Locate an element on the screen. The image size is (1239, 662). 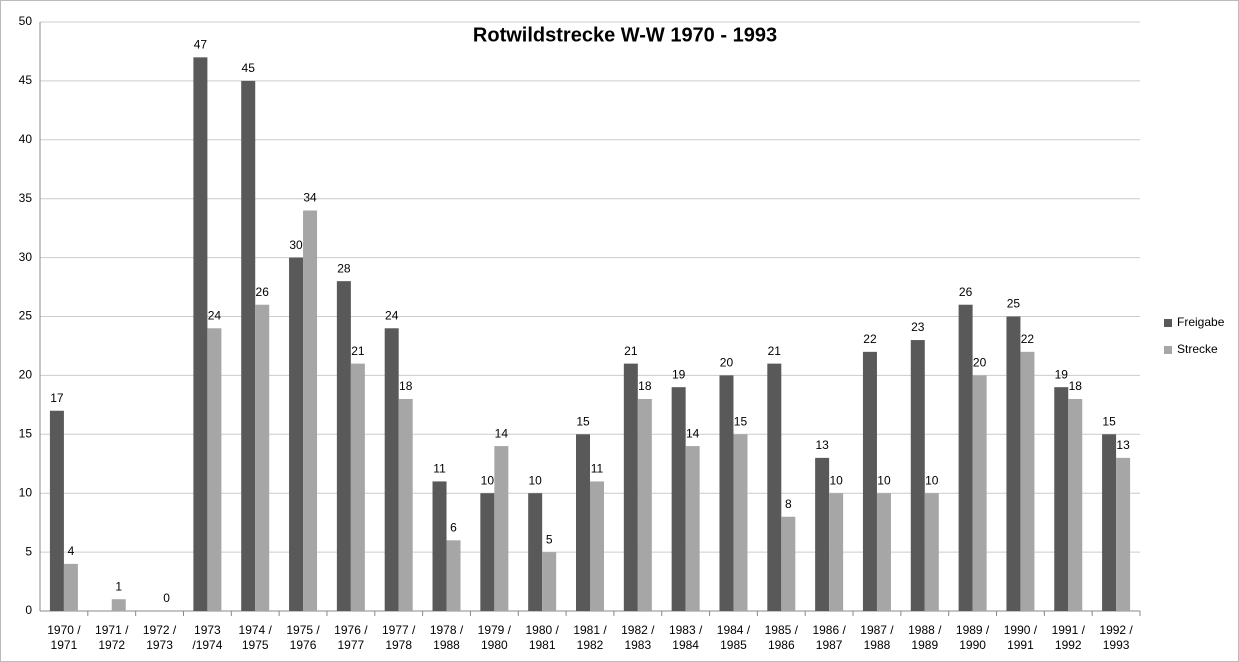
x-tick-label: 1988 / 1989 is located at coordinates (925, 637).